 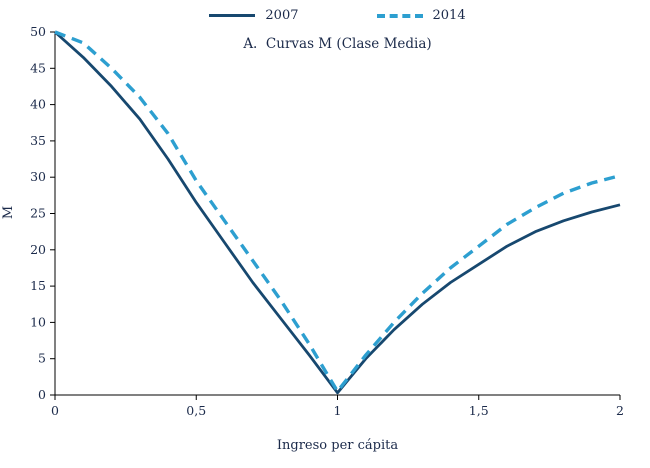 I want to click on y-tick-label: 20, so click(x=38, y=249).